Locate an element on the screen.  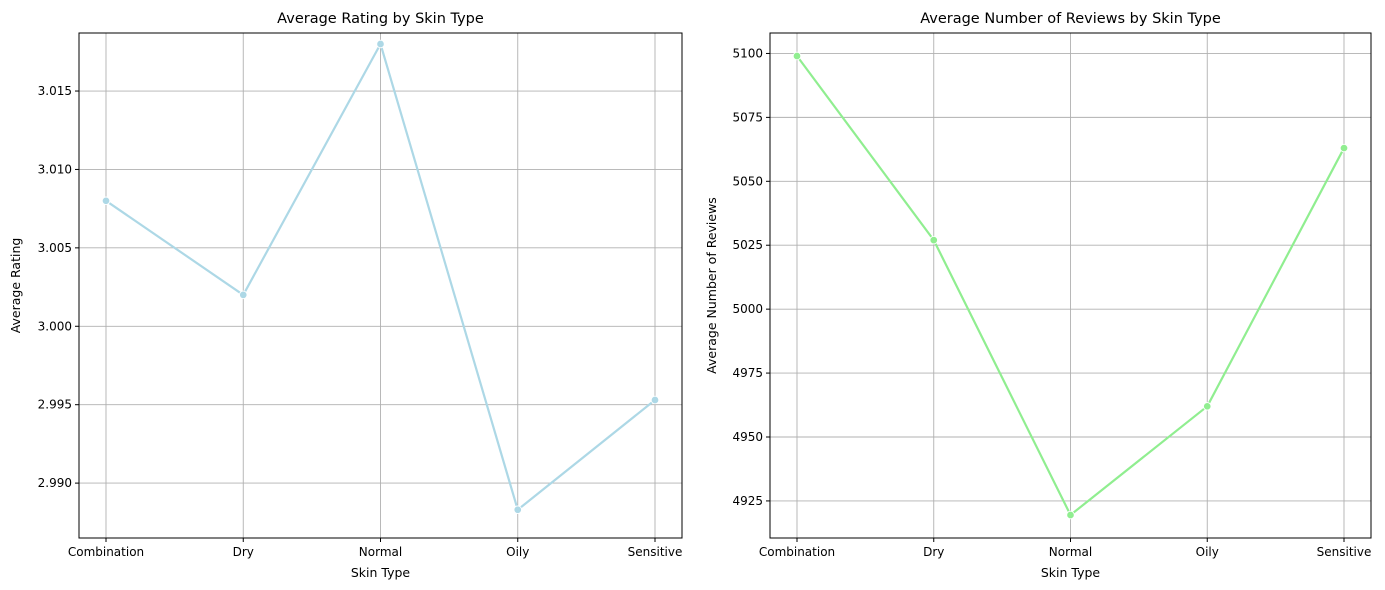
y-tick-label: 4975 is located at coordinates (747, 373).